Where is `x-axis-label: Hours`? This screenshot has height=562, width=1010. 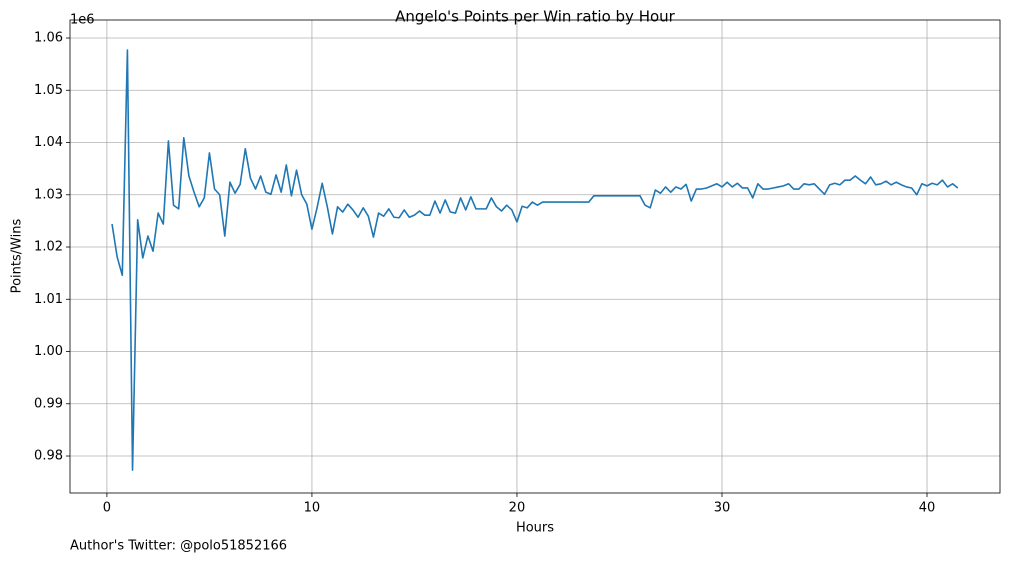 x-axis-label: Hours is located at coordinates (535, 528).